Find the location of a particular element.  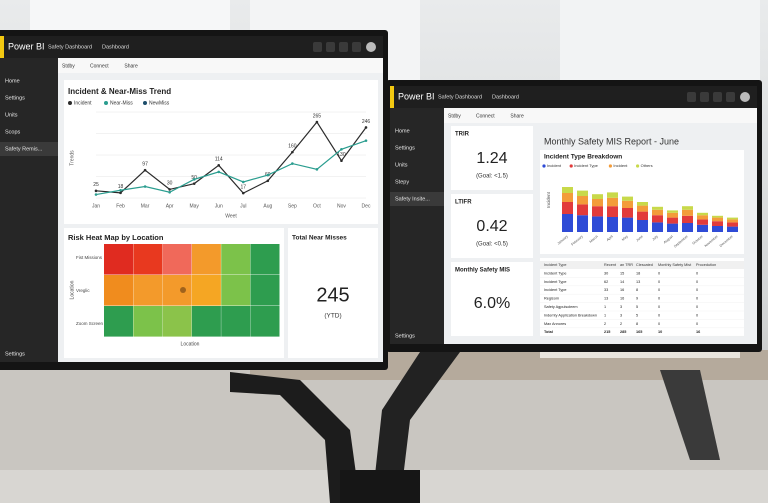

table-cell: 3 is located at coordinates (621, 307).